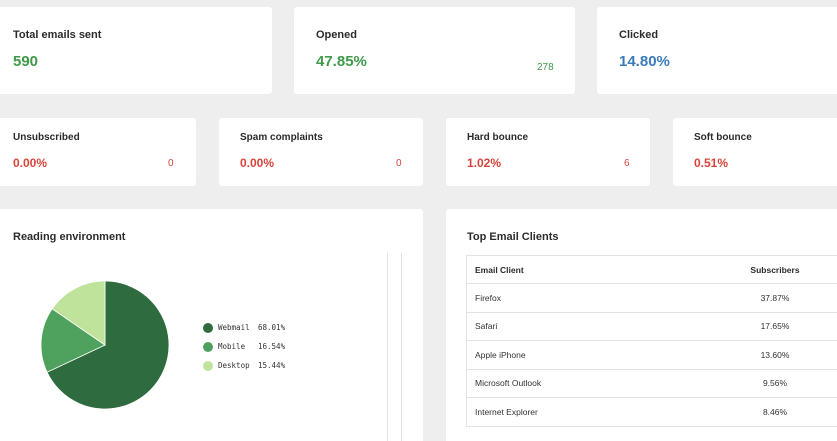  Describe the element at coordinates (26, 61) in the screenshot. I see `total-sent-value: 590` at that location.